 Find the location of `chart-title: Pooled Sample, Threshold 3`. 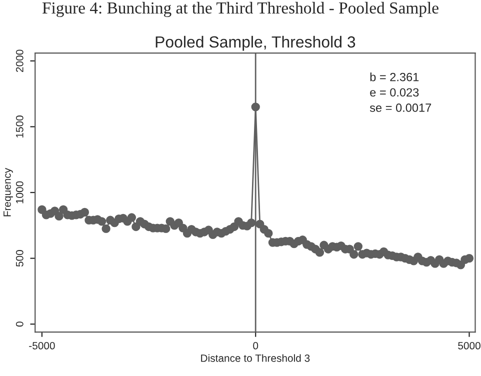

chart-title: Pooled Sample, Threshold 3 is located at coordinates (256, 43).